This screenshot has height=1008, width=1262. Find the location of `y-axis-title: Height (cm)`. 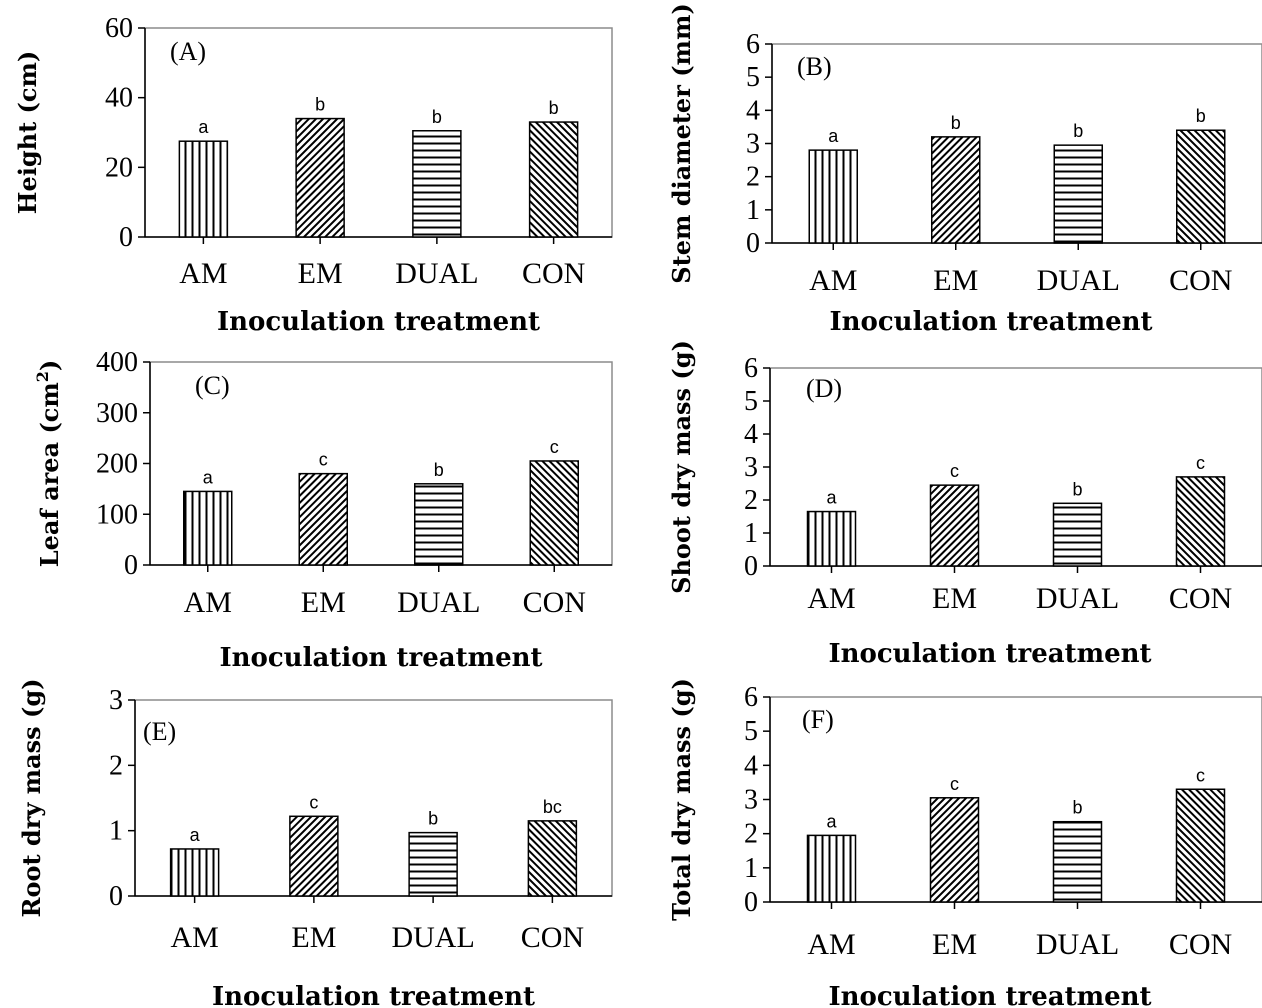

y-axis-title: Height (cm) is located at coordinates (27, 132).